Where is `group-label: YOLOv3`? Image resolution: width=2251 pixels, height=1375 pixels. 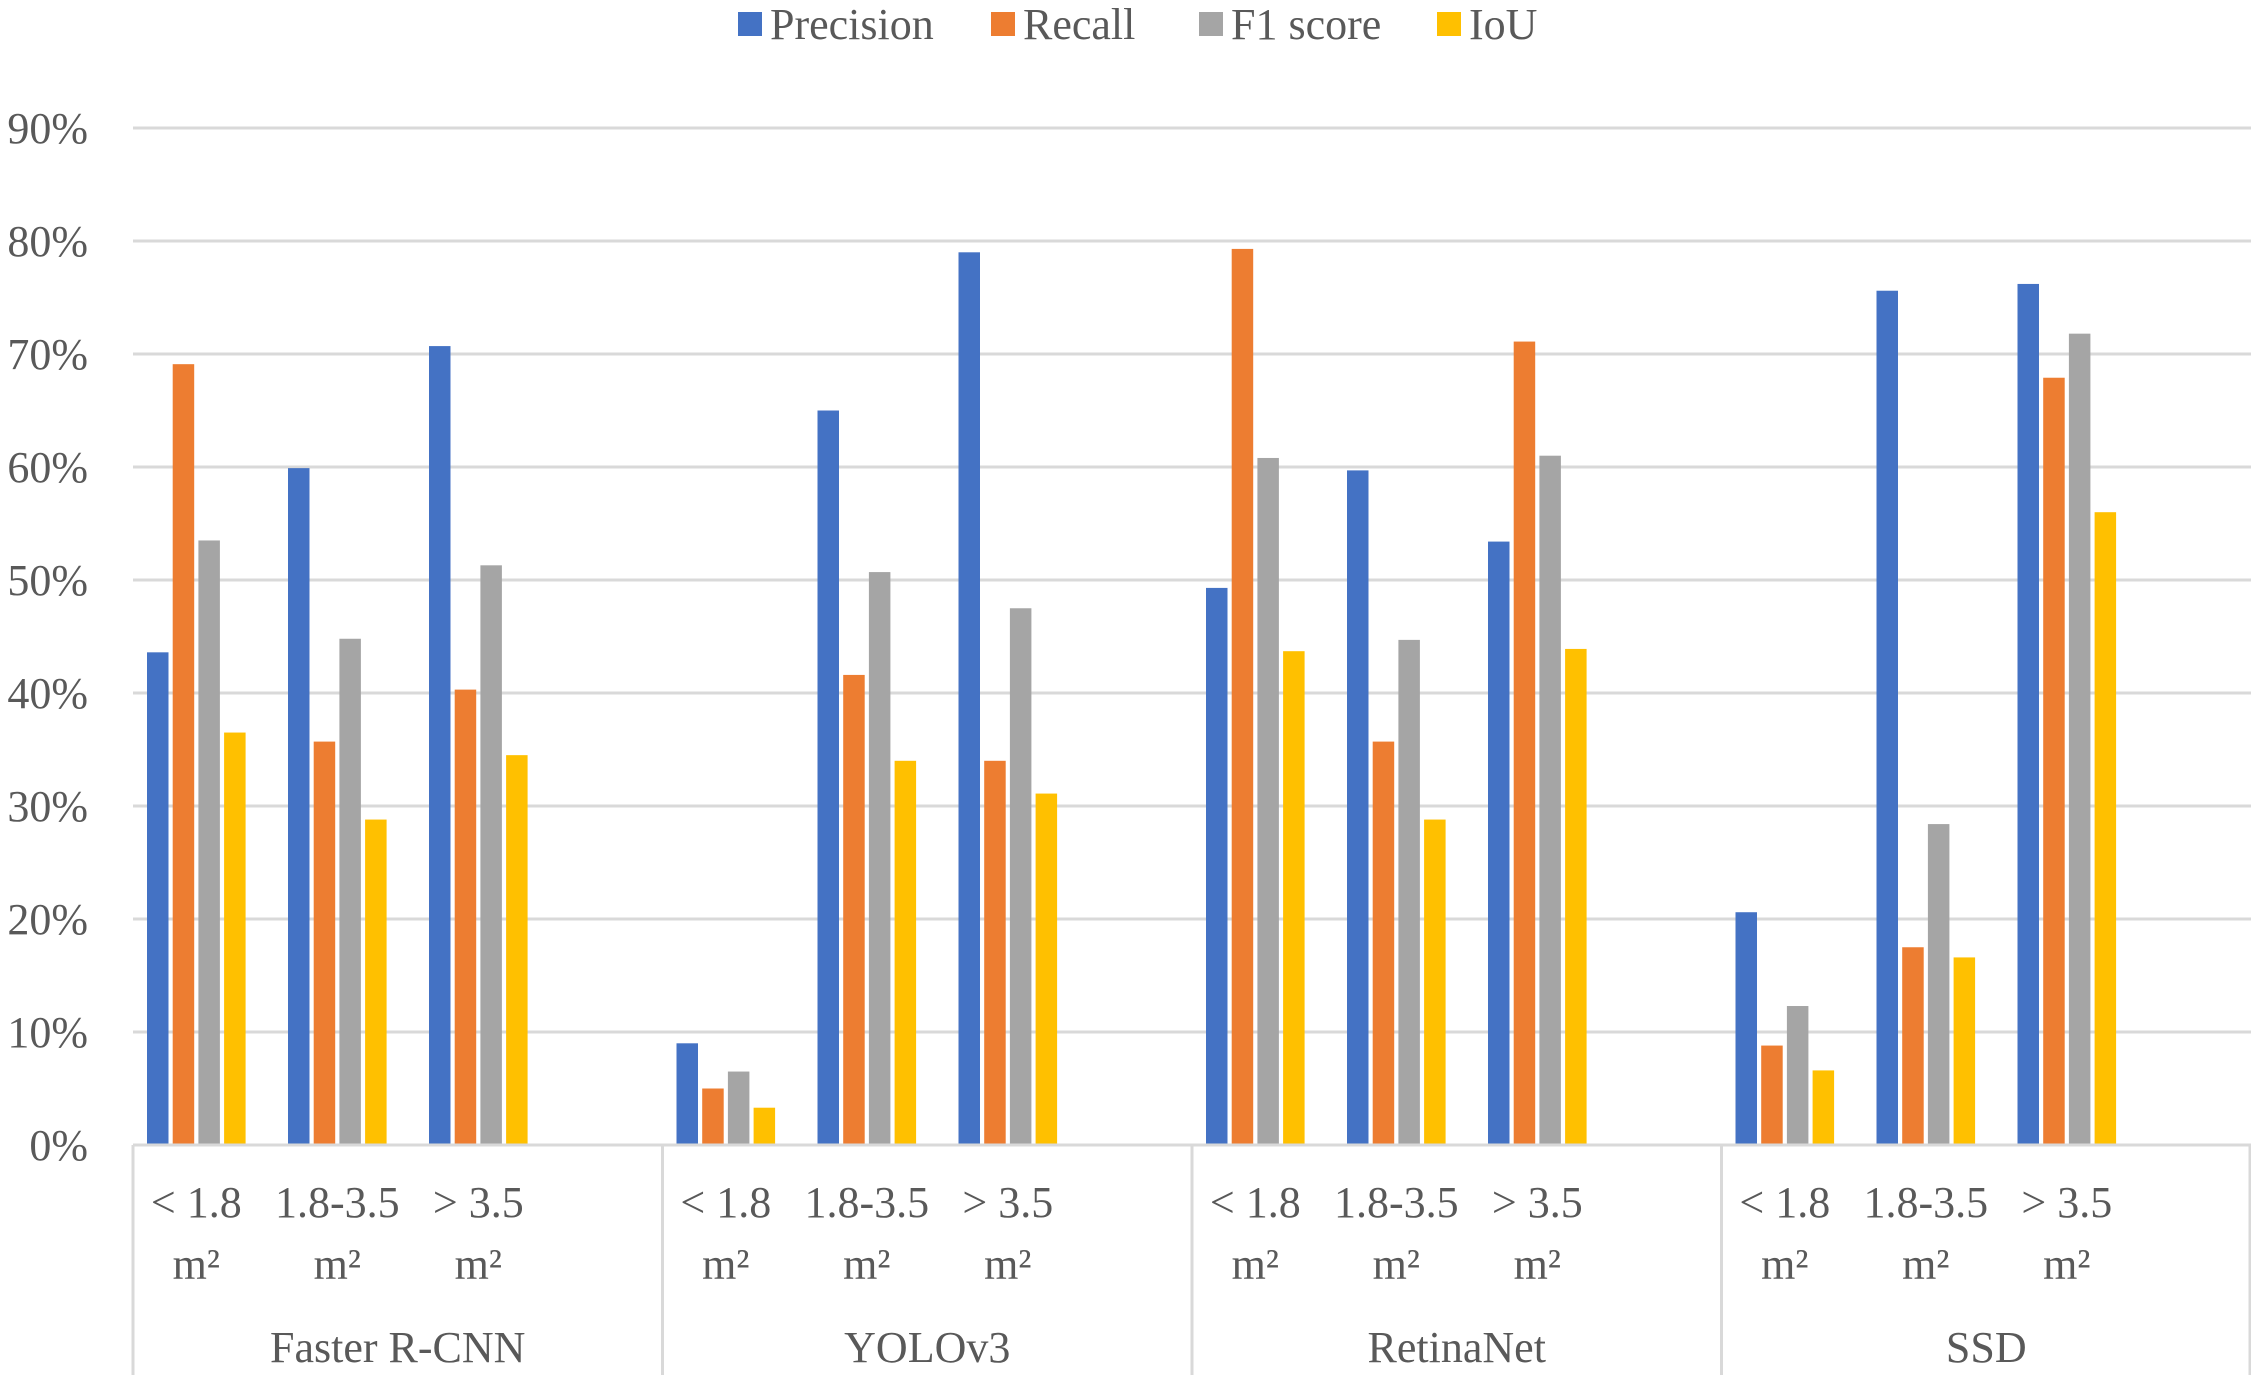
group-label: YOLOv3 is located at coordinates (927, 1347).